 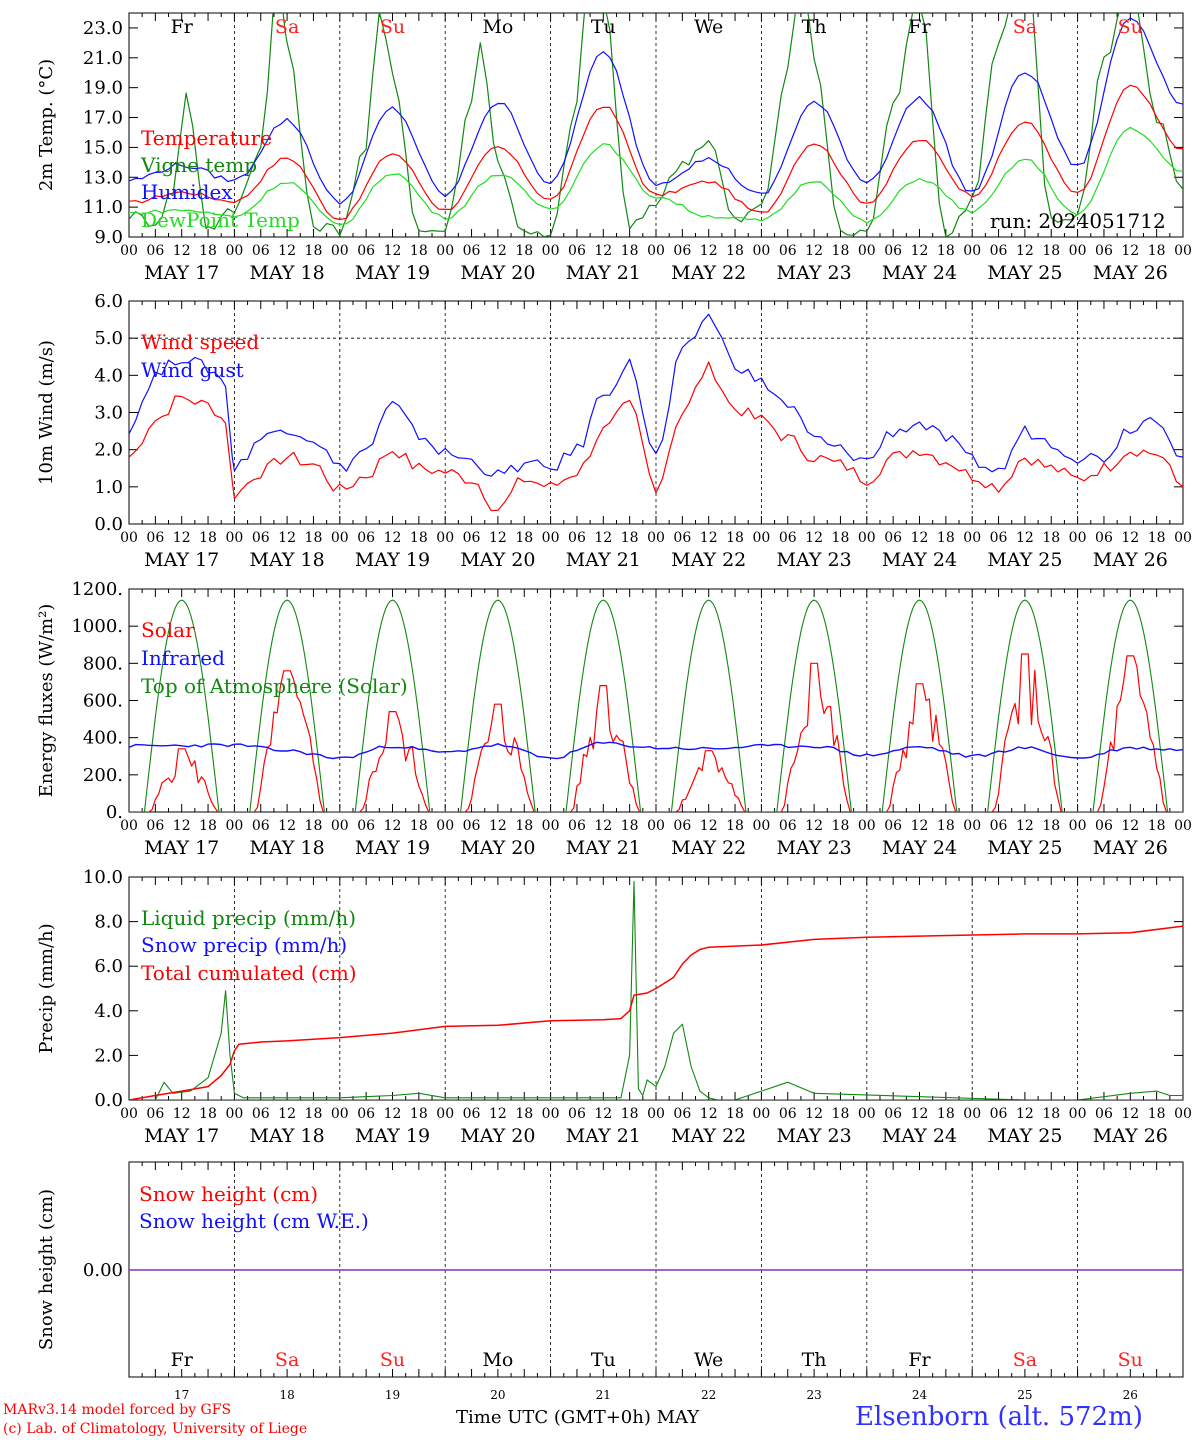 I want to click on panel-1-frame, so click(x=656, y=125).